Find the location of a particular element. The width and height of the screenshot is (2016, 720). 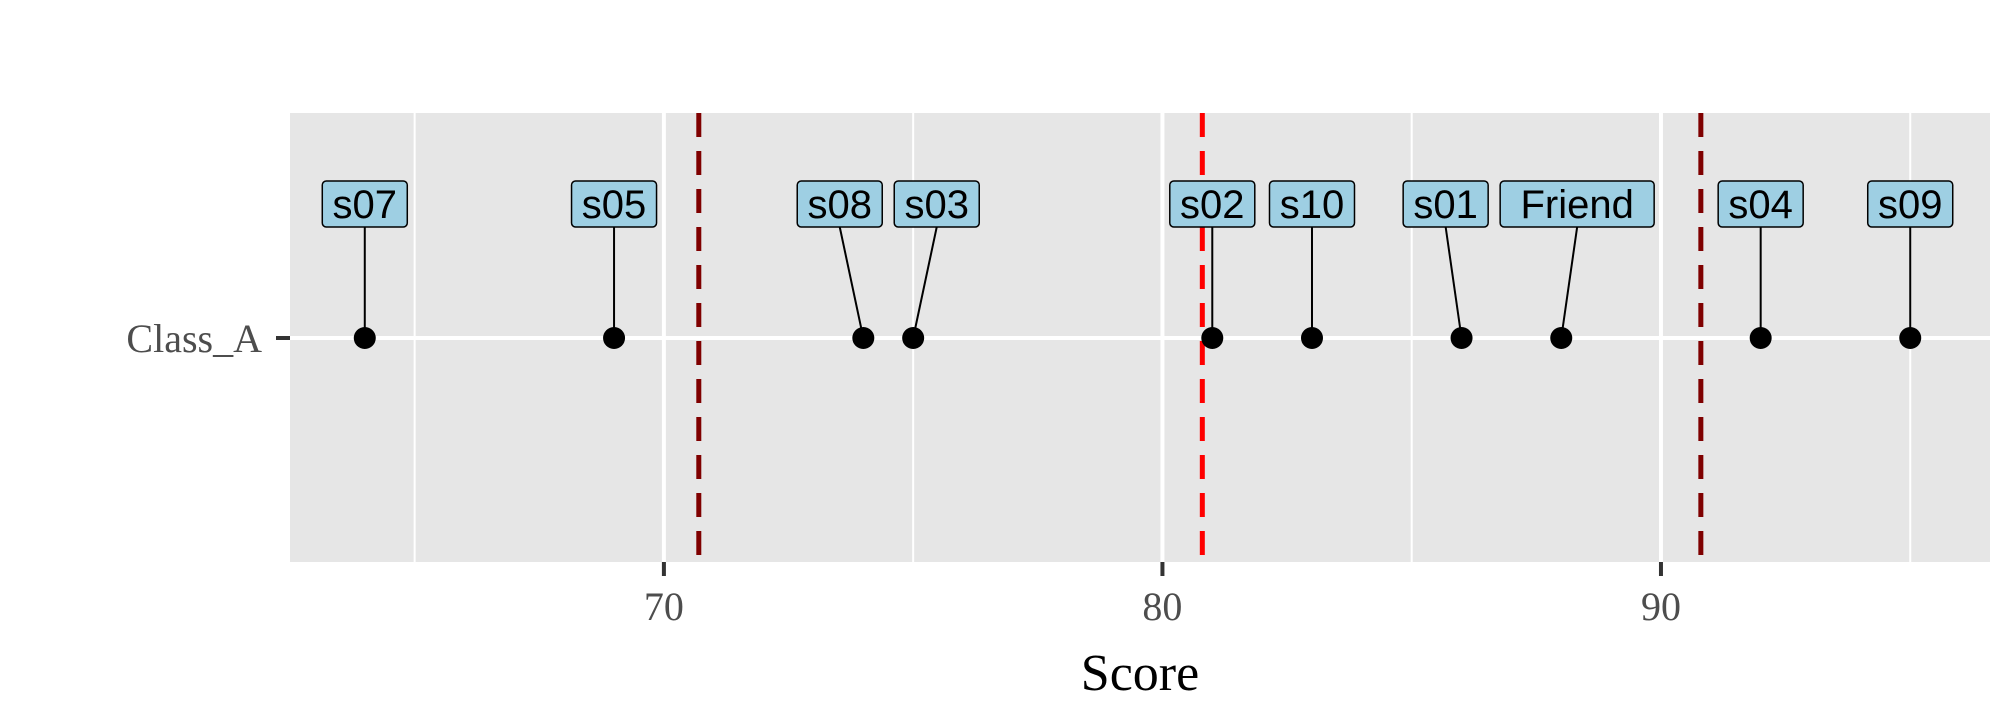

data-point-s05: s05 is located at coordinates (614, 264).